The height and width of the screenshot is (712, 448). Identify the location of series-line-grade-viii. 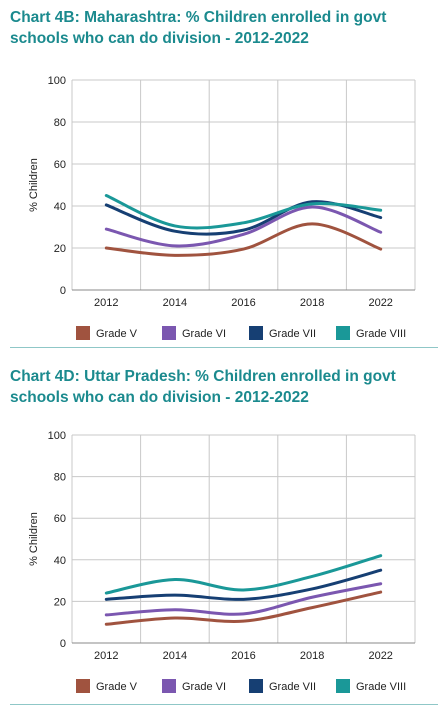
(243, 574).